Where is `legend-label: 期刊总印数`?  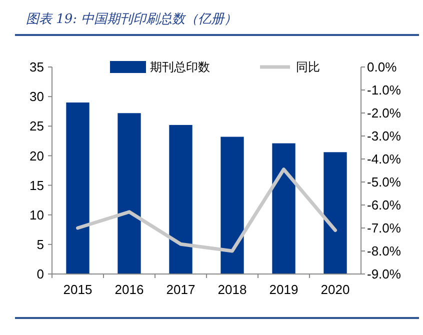 legend-label: 期刊总印数 is located at coordinates (180, 67).